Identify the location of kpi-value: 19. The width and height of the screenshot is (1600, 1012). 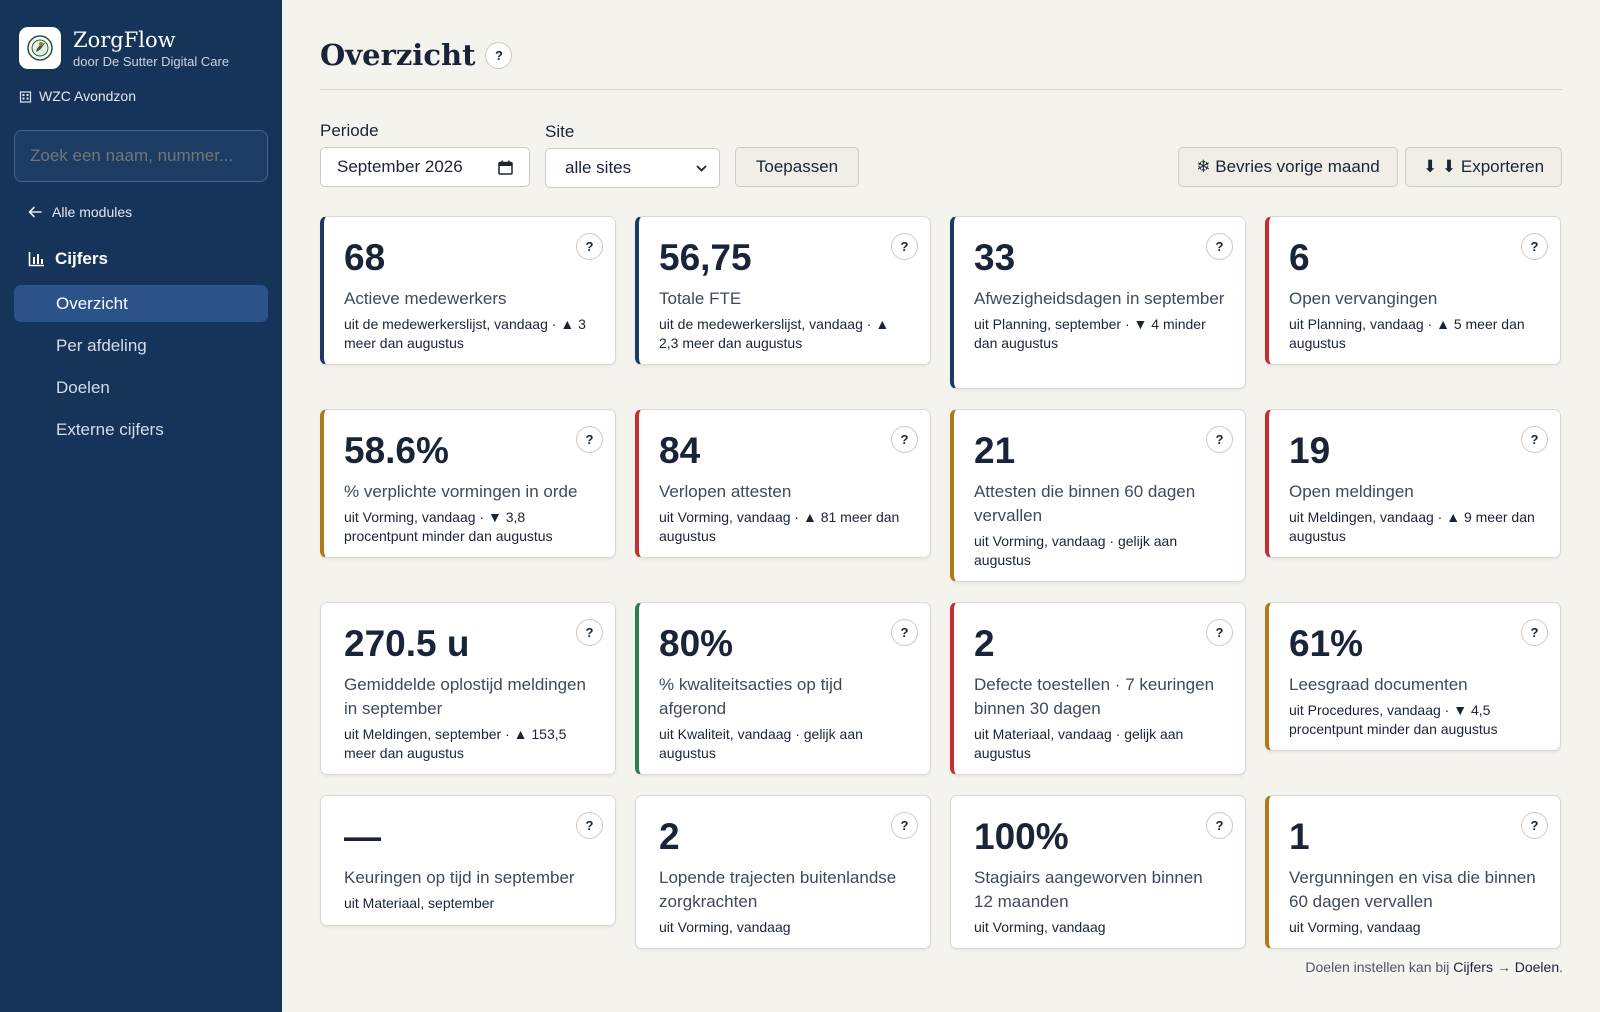
(1310, 450).